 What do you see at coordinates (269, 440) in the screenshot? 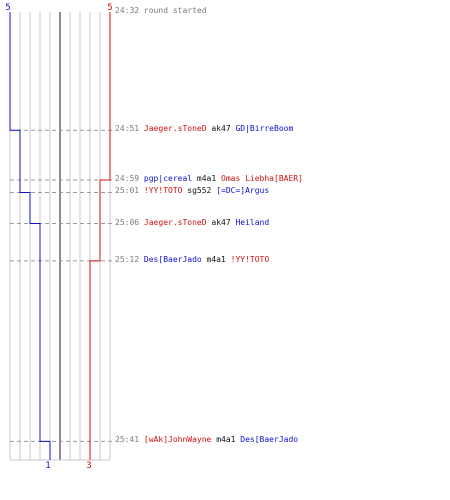
I see `victim-name: Des[BaerJado` at bounding box center [269, 440].